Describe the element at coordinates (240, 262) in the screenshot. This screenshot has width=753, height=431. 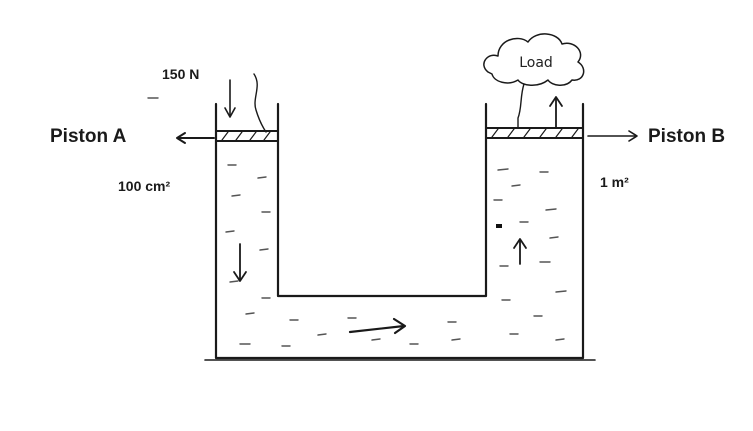
I see `flow-down-arrow` at that location.